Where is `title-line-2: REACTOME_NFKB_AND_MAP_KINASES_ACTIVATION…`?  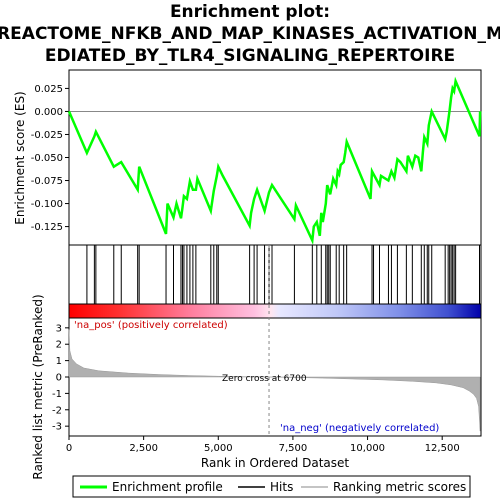 title-line-2: REACTOME_NFKB_AND_MAP_KINASES_ACTIVATION… is located at coordinates (250, 34).